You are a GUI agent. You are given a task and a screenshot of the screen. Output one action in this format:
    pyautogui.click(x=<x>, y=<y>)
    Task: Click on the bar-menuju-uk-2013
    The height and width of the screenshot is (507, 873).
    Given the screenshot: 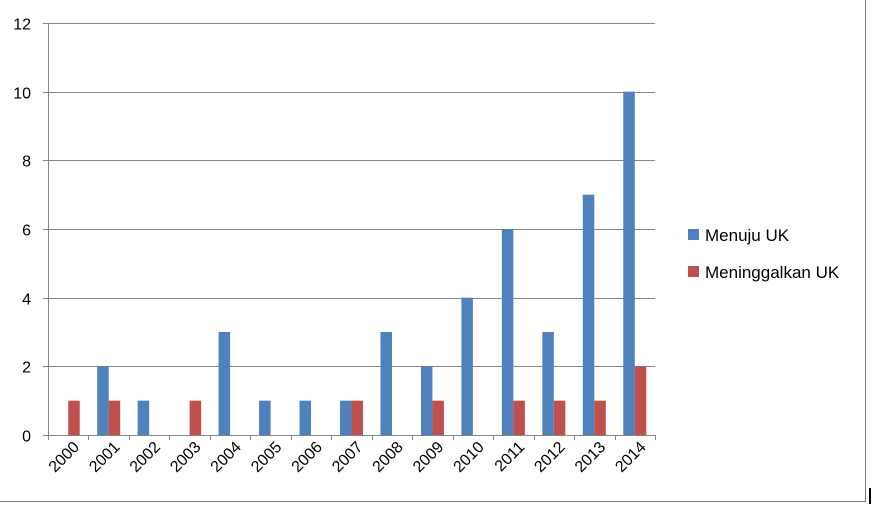 What is the action you would take?
    pyautogui.click(x=588, y=314)
    